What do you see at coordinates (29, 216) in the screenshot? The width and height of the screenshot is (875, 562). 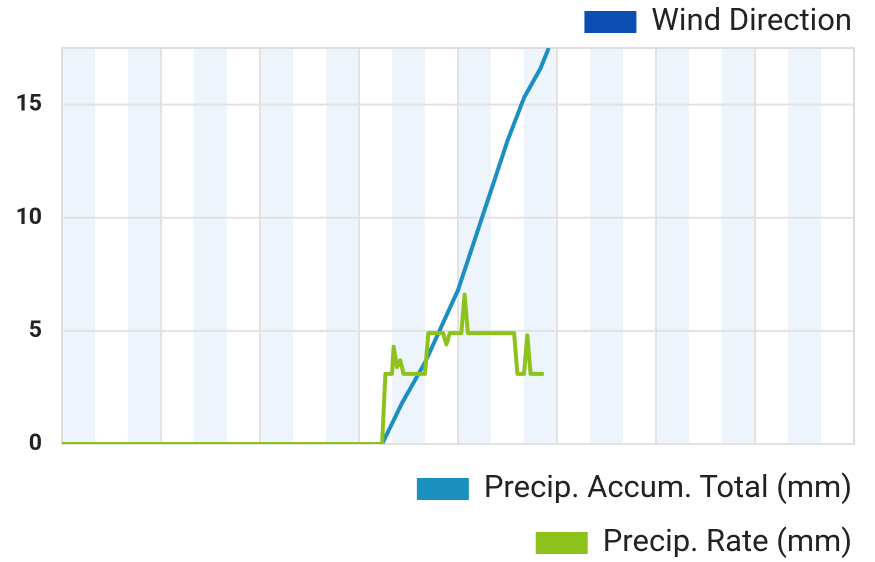 I see `y-tick-label: 10` at bounding box center [29, 216].